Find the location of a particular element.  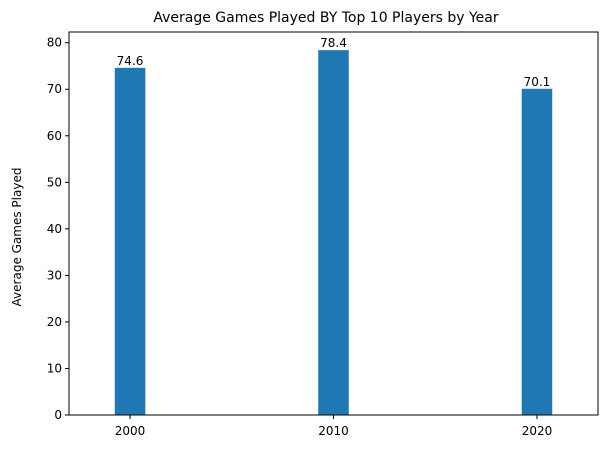

y-axis: 0 10 20 30 40 50 60 70 80 is located at coordinates (58, 229).